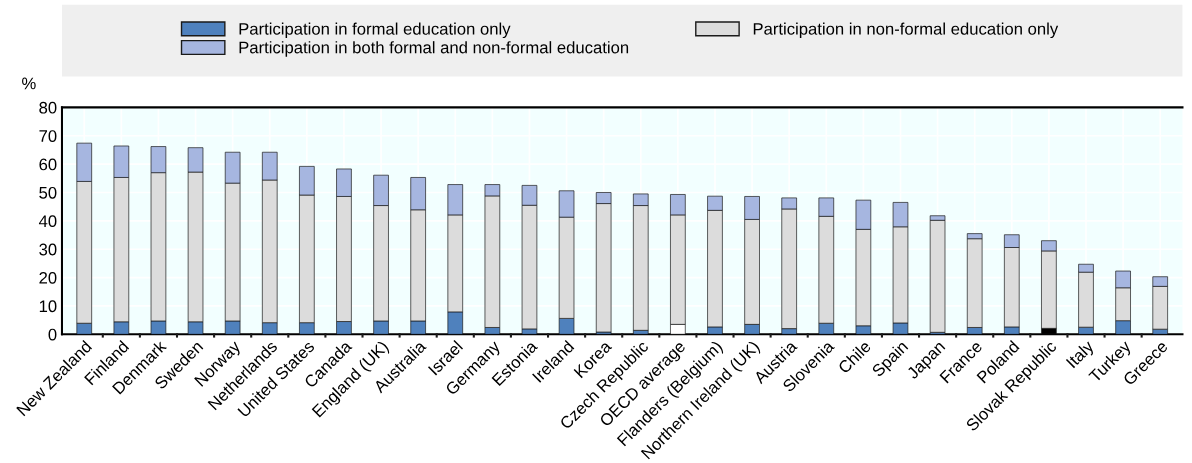 Image resolution: width=1192 pixels, height=463 pixels. What do you see at coordinates (52, 334) in the screenshot?
I see `y-tick-label: 0` at bounding box center [52, 334].